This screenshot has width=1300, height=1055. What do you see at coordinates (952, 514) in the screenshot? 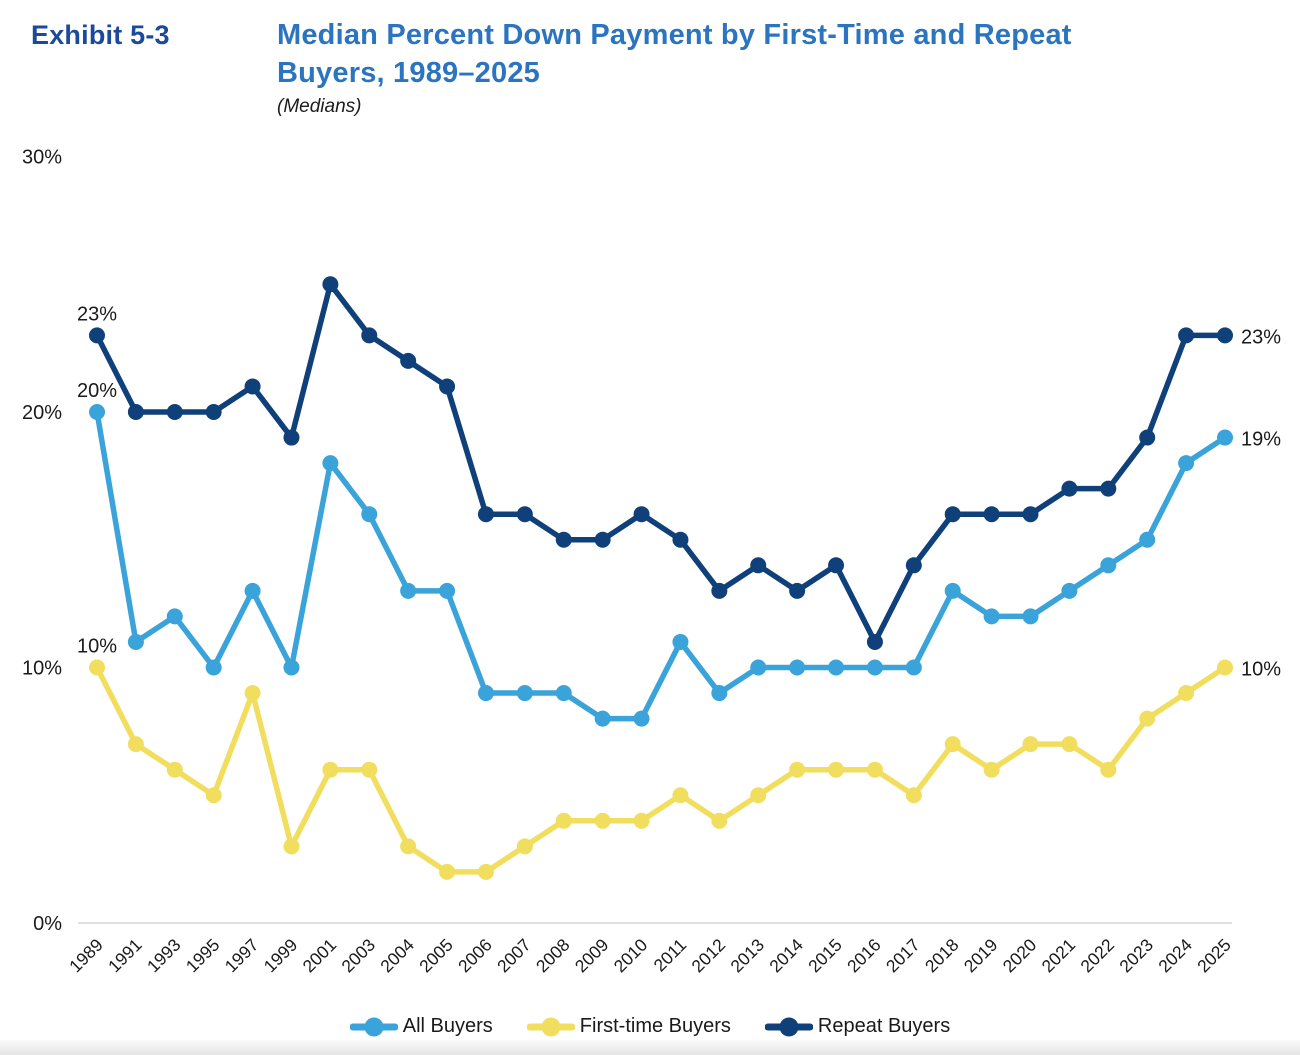
I see `data-point-repeat-buyers-2018` at bounding box center [952, 514].